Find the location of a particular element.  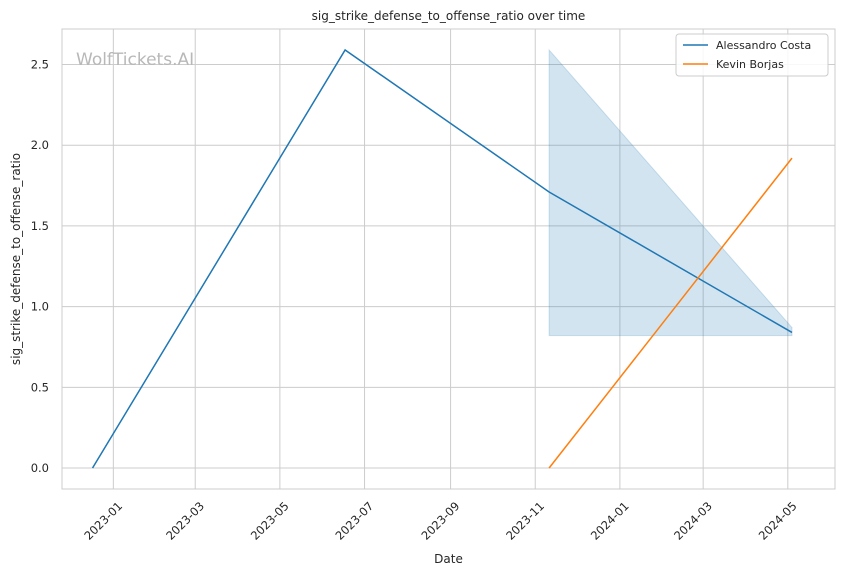

y-axis-label: sig_strike_defense_to_offense_ratio is located at coordinates (16, 259).